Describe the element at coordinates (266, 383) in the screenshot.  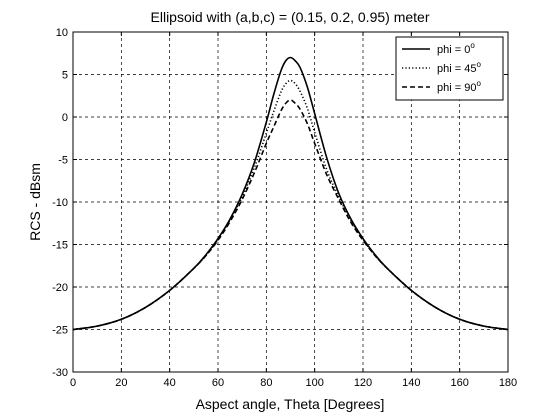
I see `x-tick-label: 80` at that location.